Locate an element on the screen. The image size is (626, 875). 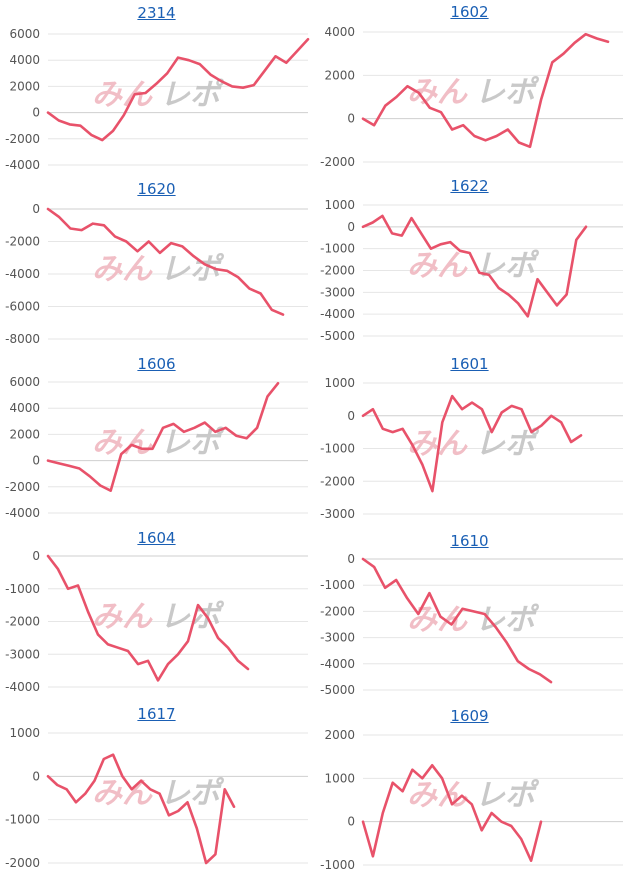
chart-panel-1617: 1617 1000 0 -1000 -2000 みん レポ is located at coordinates (156, 787).